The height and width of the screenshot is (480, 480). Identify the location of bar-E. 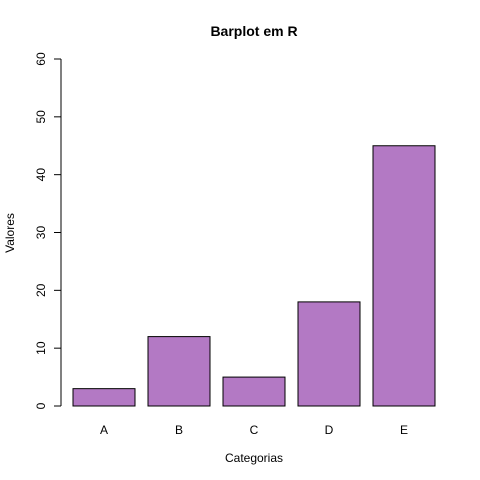
(404, 276).